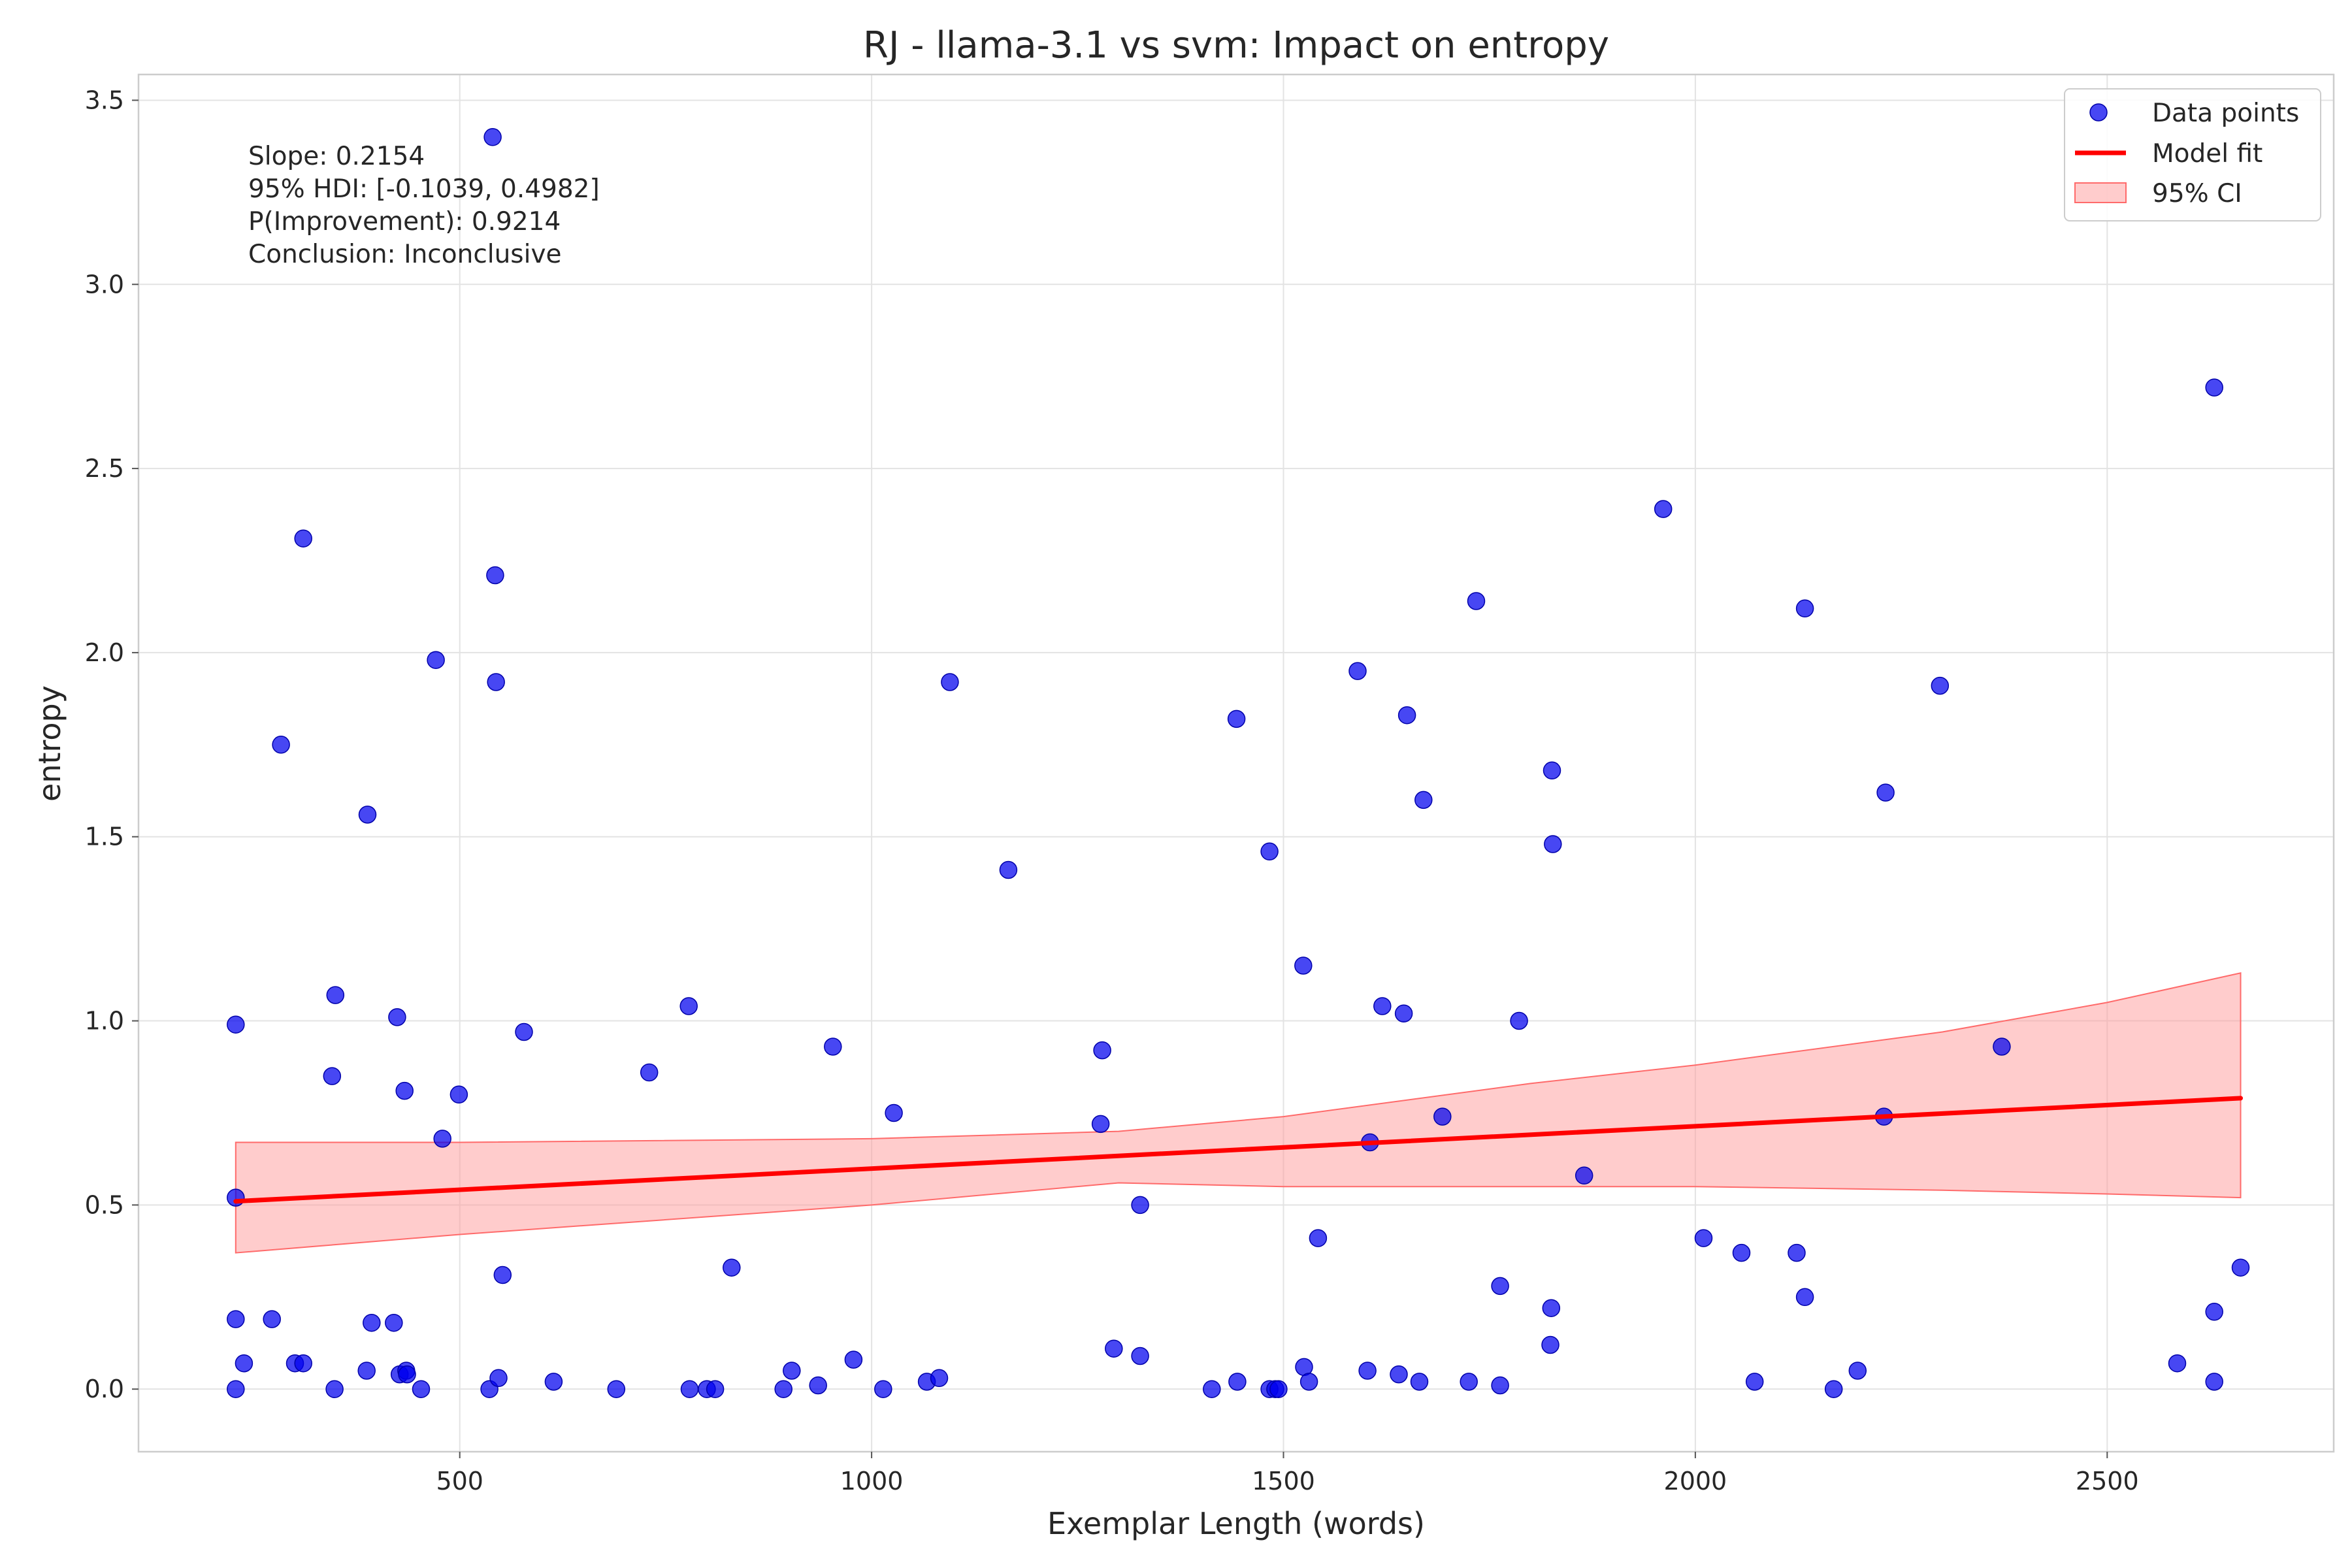 This screenshot has width=2352, height=1568. I want to click on fit-line, so click(1238, 1150).